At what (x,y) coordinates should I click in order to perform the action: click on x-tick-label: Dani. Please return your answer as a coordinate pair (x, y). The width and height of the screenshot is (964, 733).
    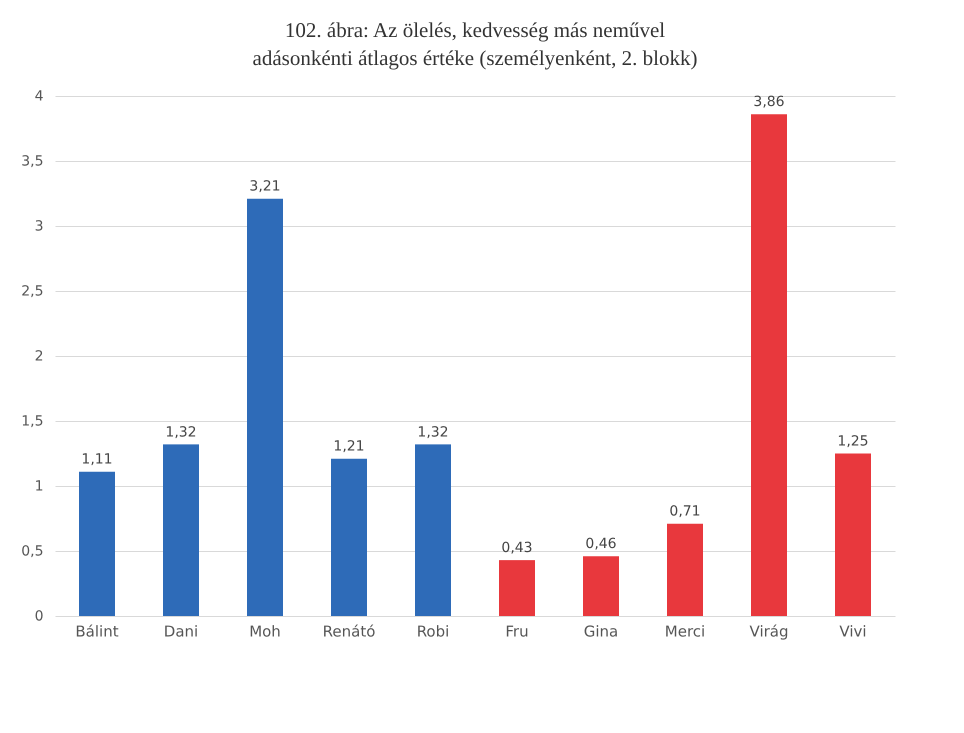
    Looking at the image, I should click on (181, 631).